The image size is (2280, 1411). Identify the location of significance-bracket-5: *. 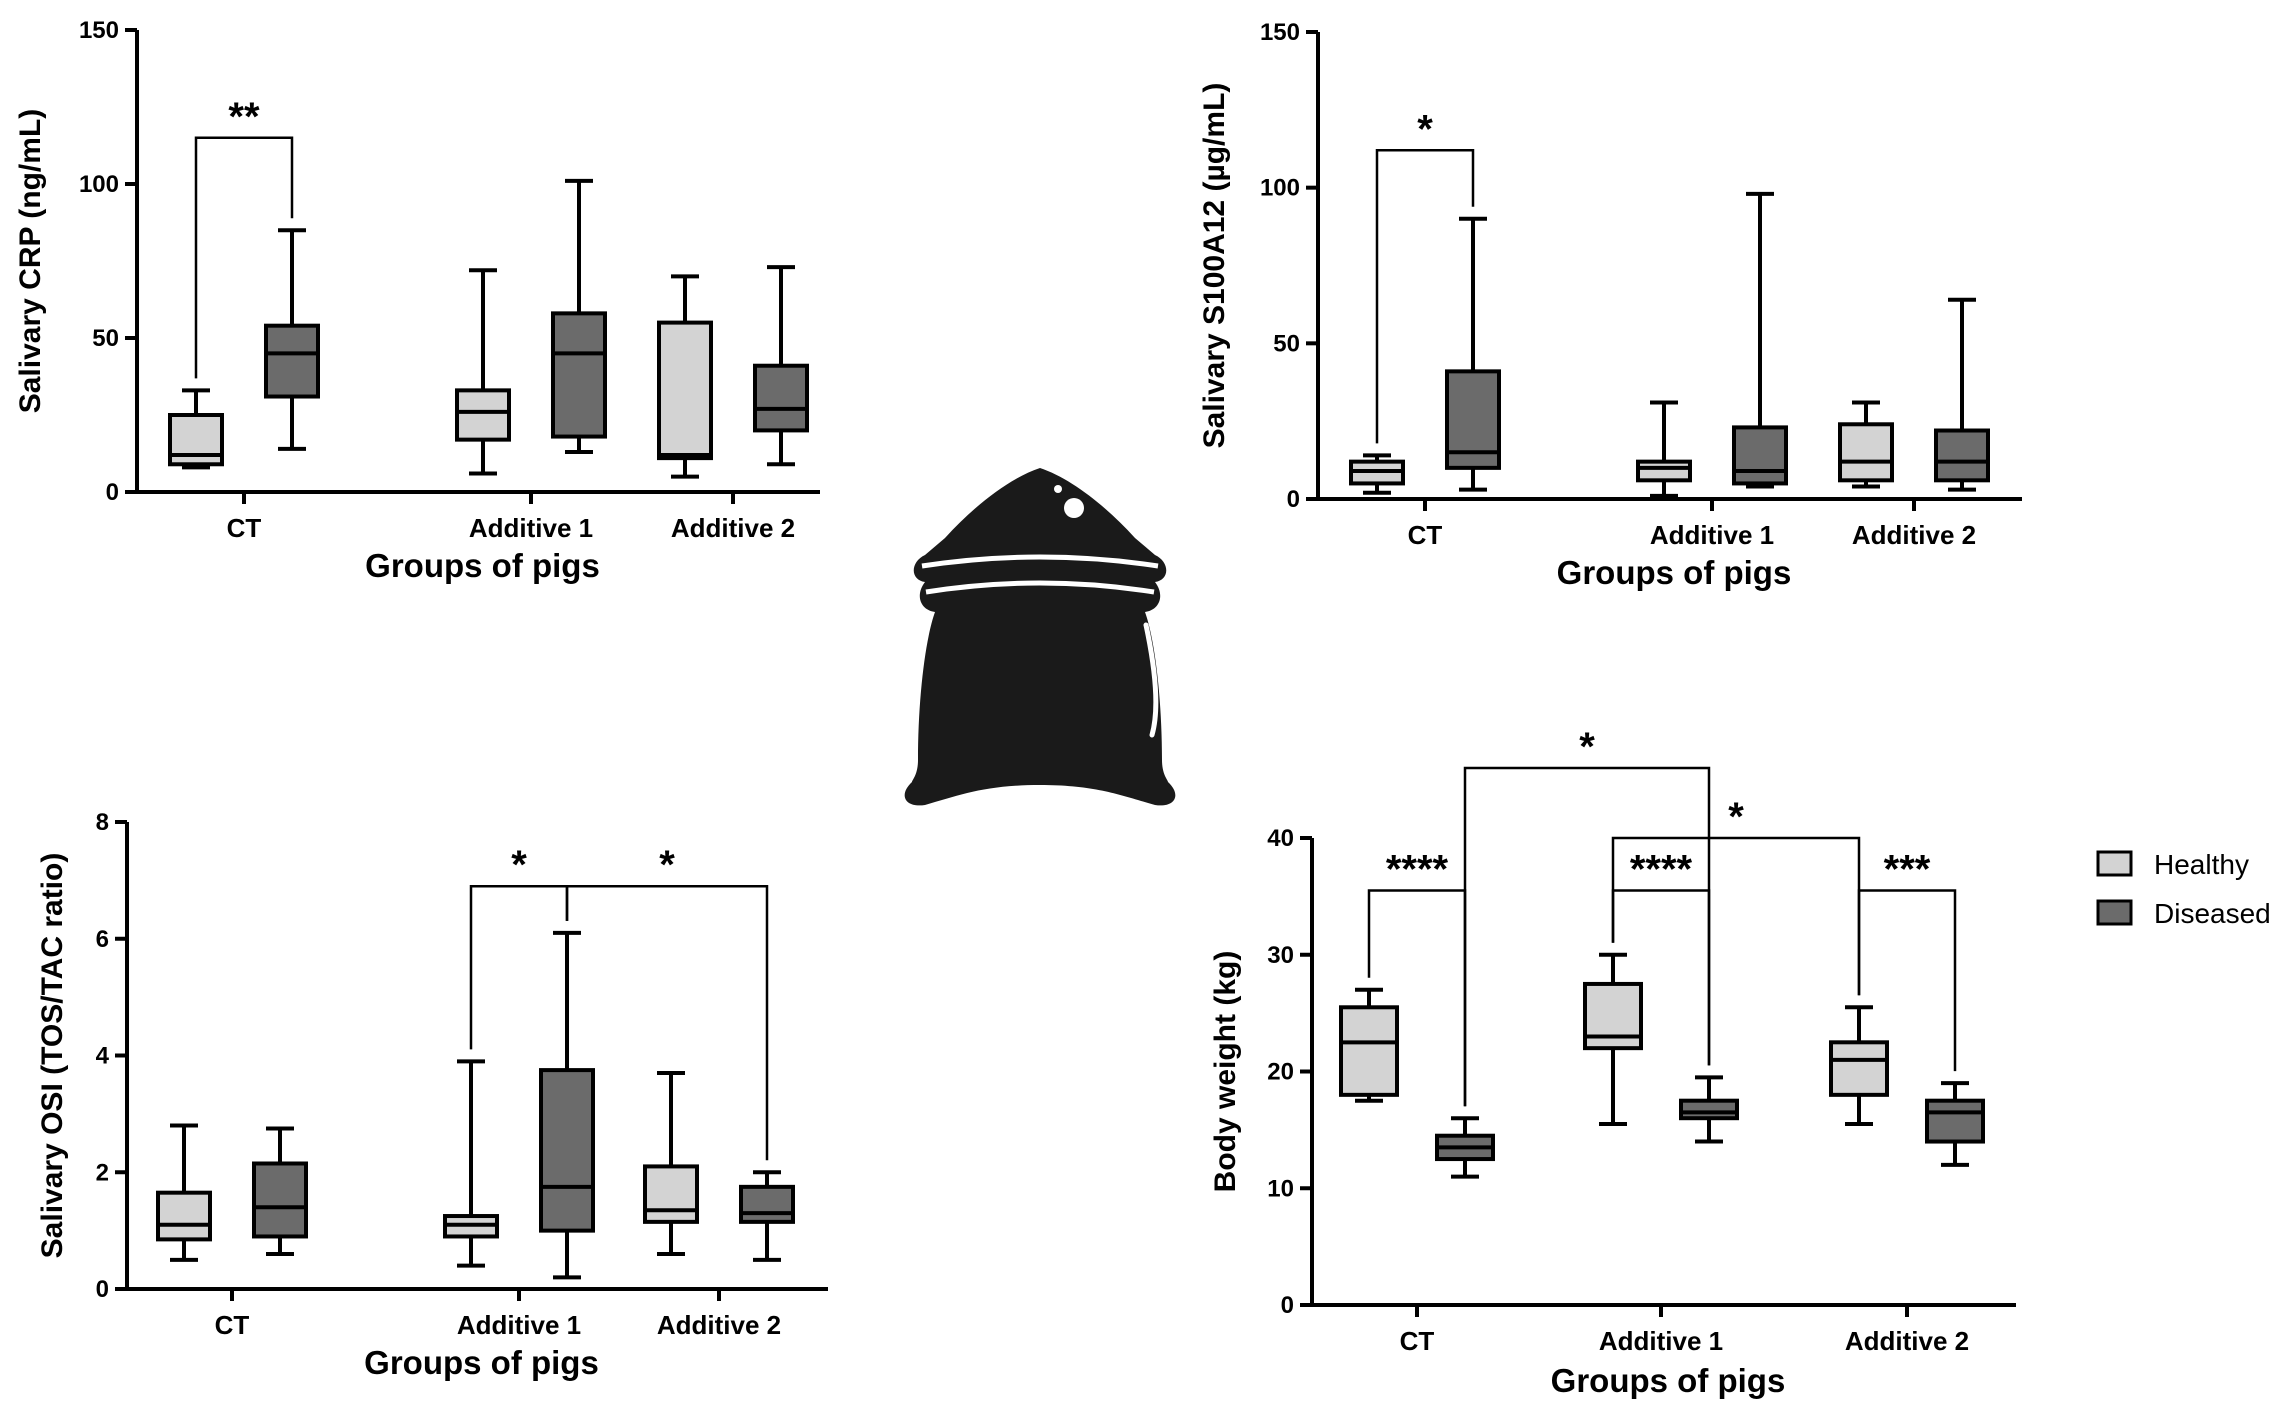
(1736, 895).